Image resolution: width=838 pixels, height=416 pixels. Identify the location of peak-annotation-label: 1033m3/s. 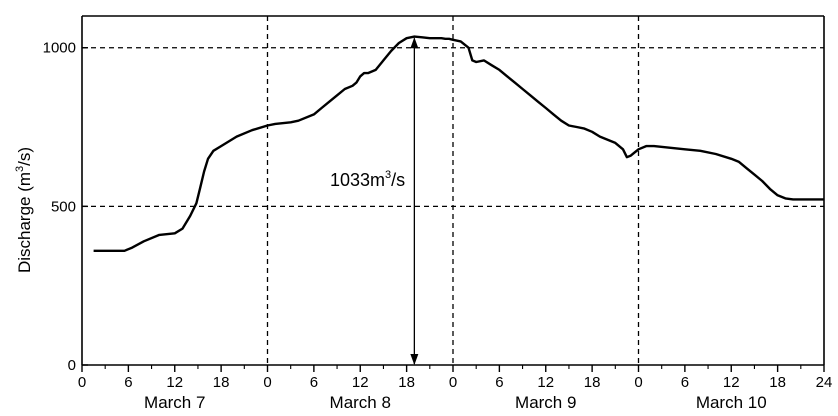
(367, 179).